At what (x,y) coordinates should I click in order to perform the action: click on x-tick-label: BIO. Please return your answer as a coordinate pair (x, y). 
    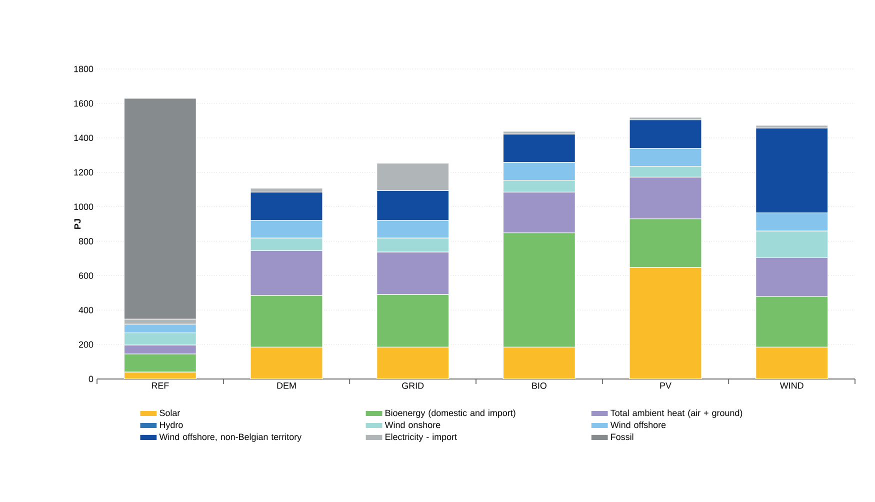
    Looking at the image, I should click on (539, 385).